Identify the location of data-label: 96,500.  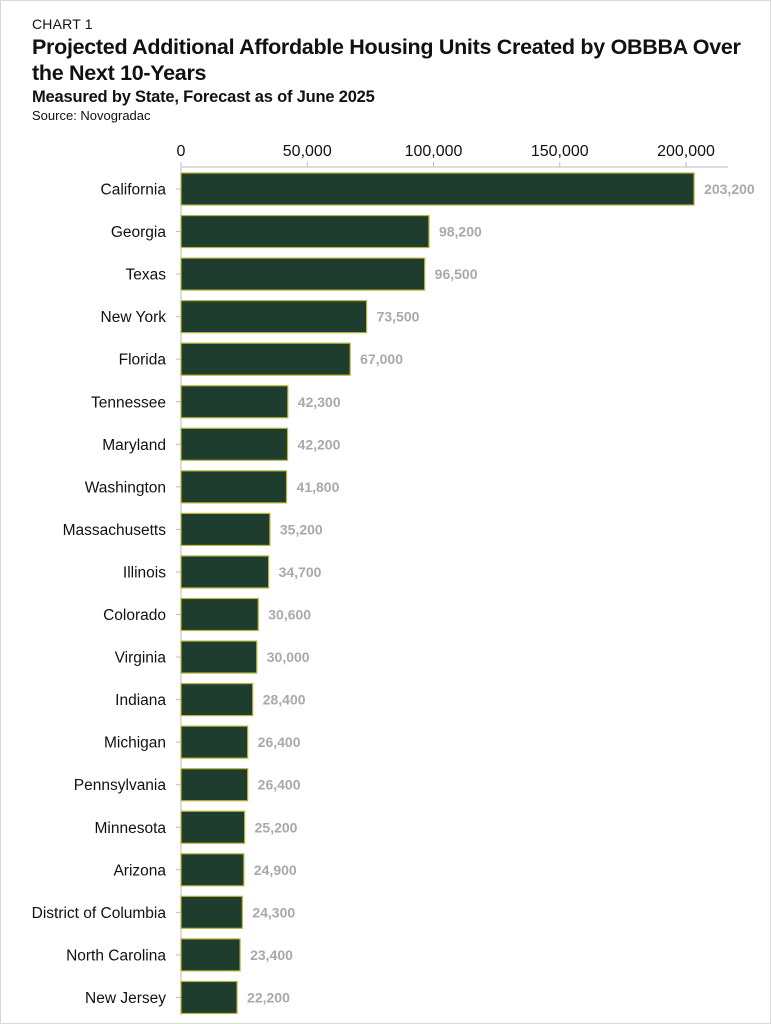
(456, 274).